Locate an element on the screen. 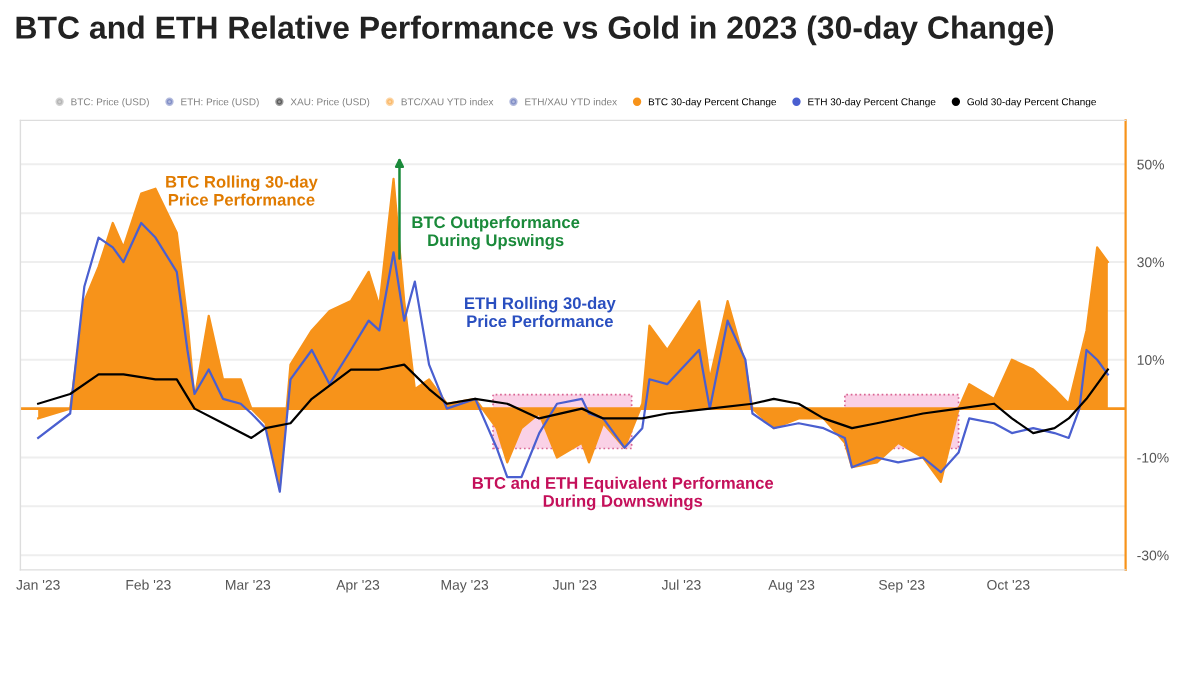 This screenshot has width=1200, height=676. line-series is located at coordinates (573, 401).